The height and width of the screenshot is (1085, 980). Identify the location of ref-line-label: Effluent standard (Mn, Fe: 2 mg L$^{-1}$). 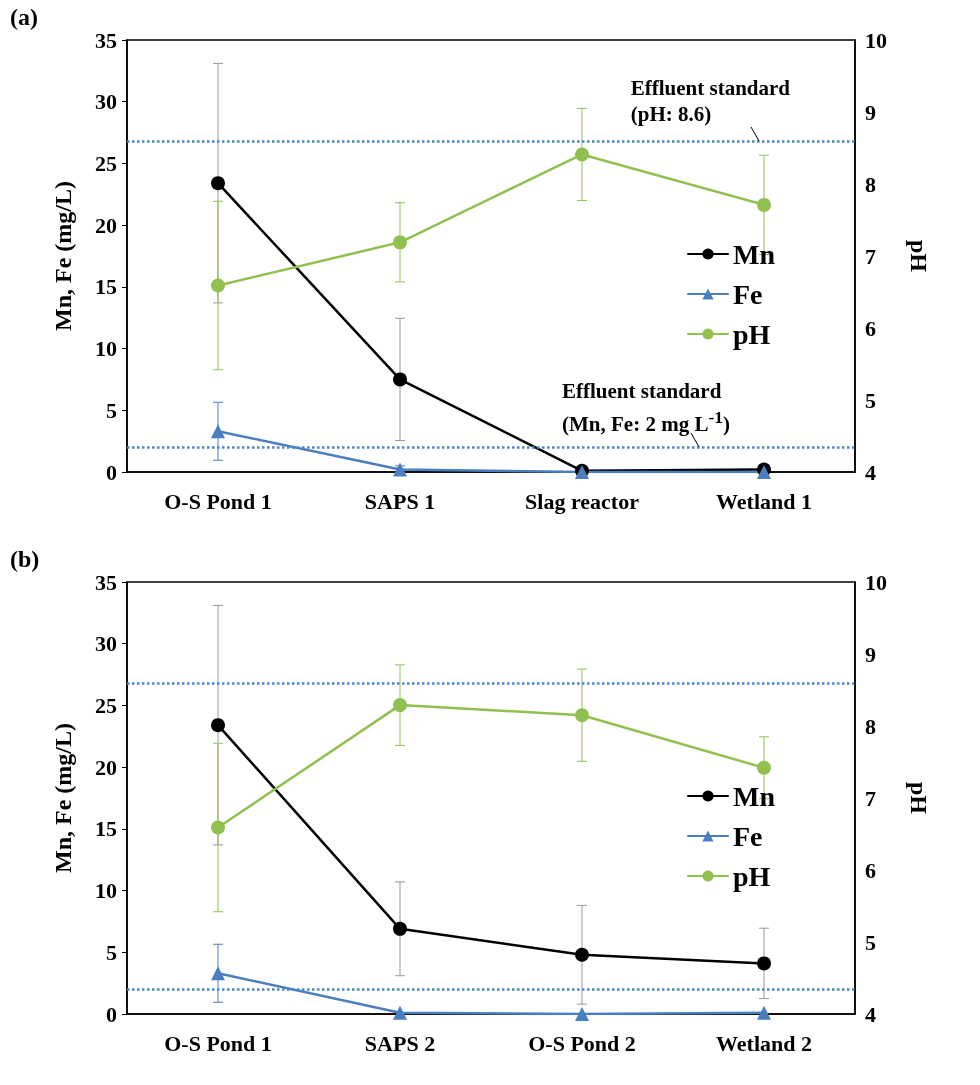
(646, 407).